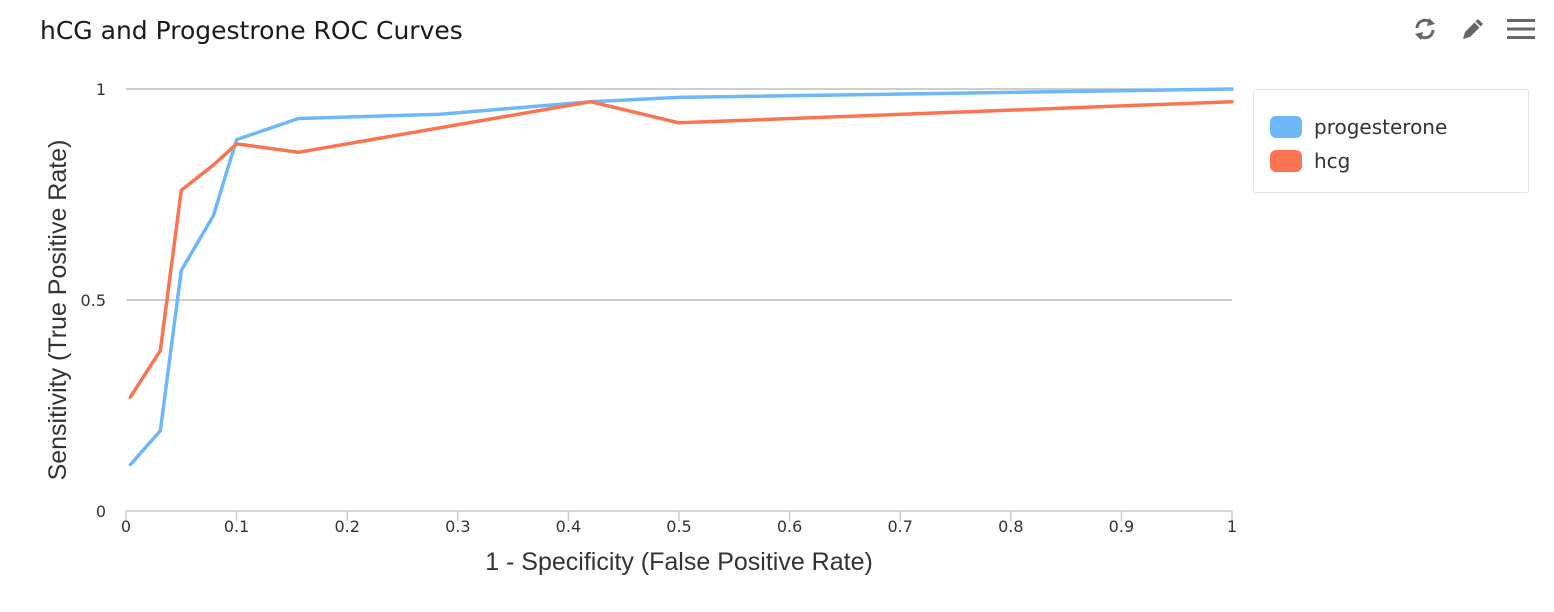  I want to click on legend-label-progesterone: progesterone, so click(1381, 127).